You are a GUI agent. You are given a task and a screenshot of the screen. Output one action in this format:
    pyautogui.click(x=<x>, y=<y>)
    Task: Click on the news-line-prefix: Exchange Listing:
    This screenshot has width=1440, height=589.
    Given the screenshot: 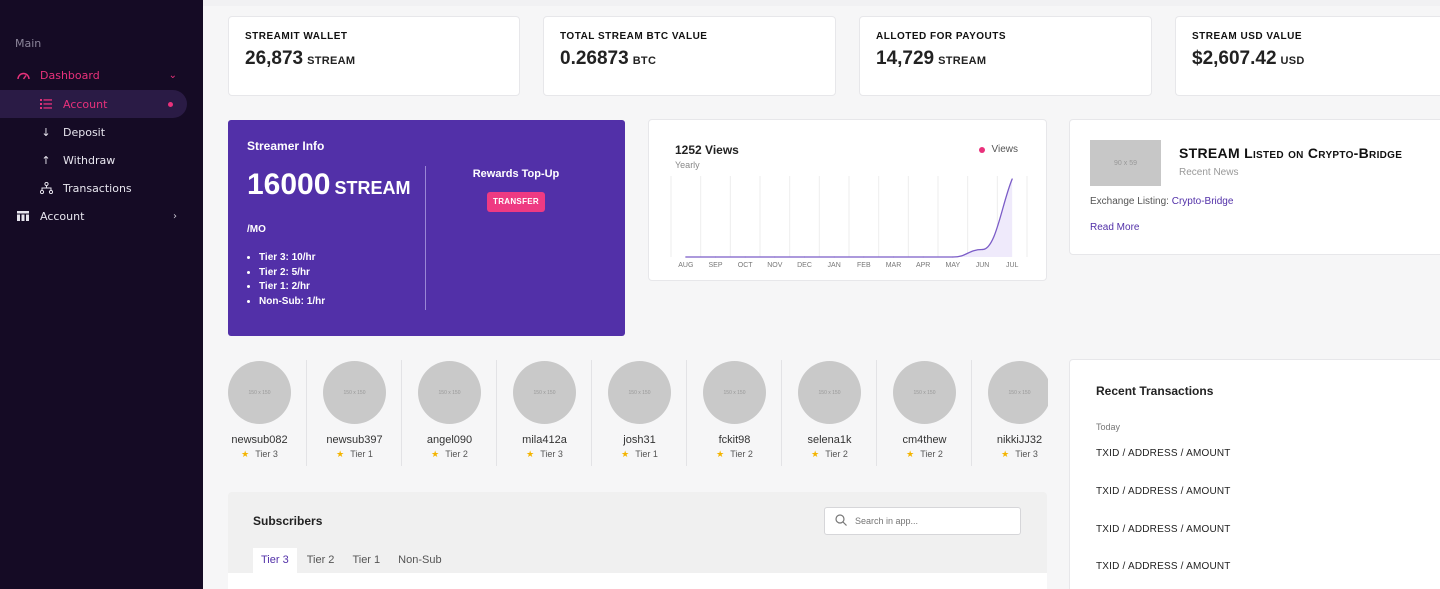 What is the action you would take?
    pyautogui.click(x=1129, y=201)
    